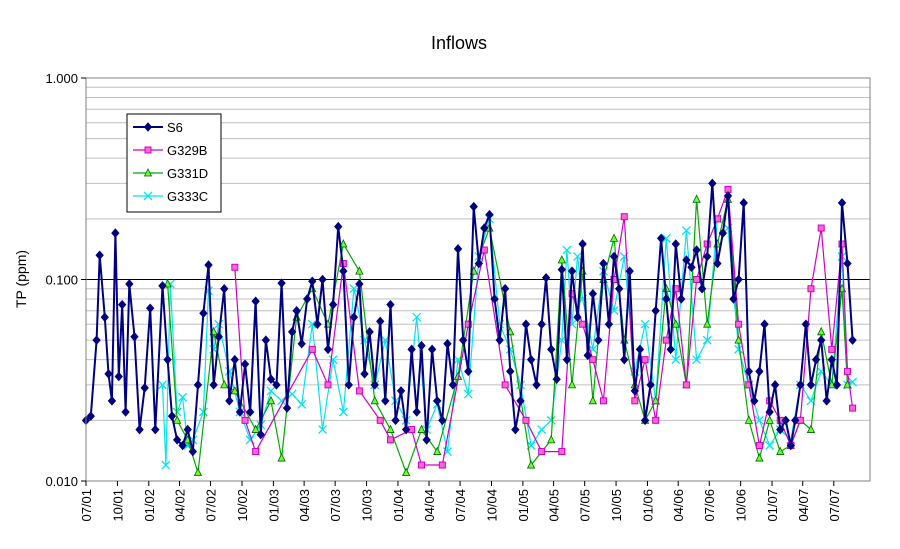  I want to click on x-tick-label: 07/07, so click(834, 505).